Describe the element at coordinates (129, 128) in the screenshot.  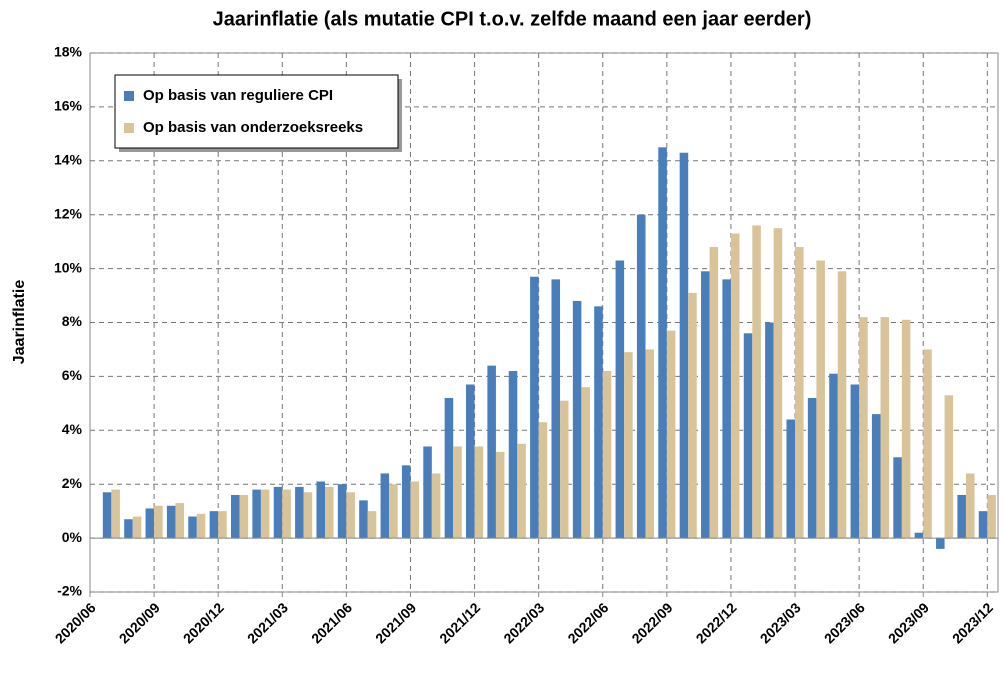
I see `legend-swatch` at that location.